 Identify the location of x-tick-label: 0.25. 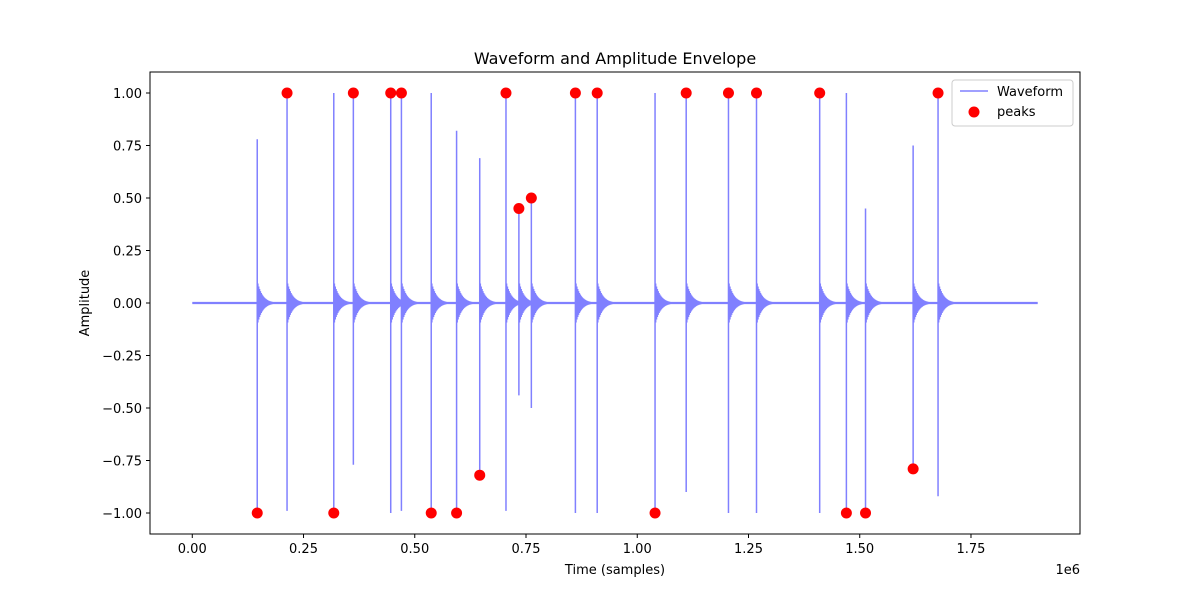
(303, 549).